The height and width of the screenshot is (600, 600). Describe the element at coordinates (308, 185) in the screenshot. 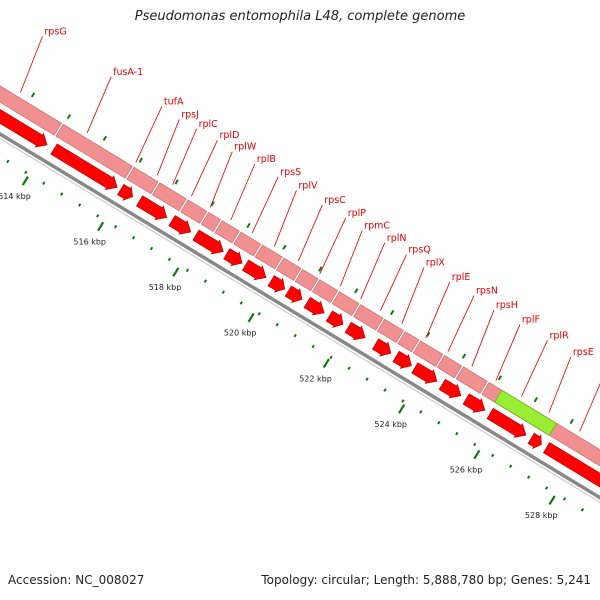

I see `gene-label: rplV` at that location.